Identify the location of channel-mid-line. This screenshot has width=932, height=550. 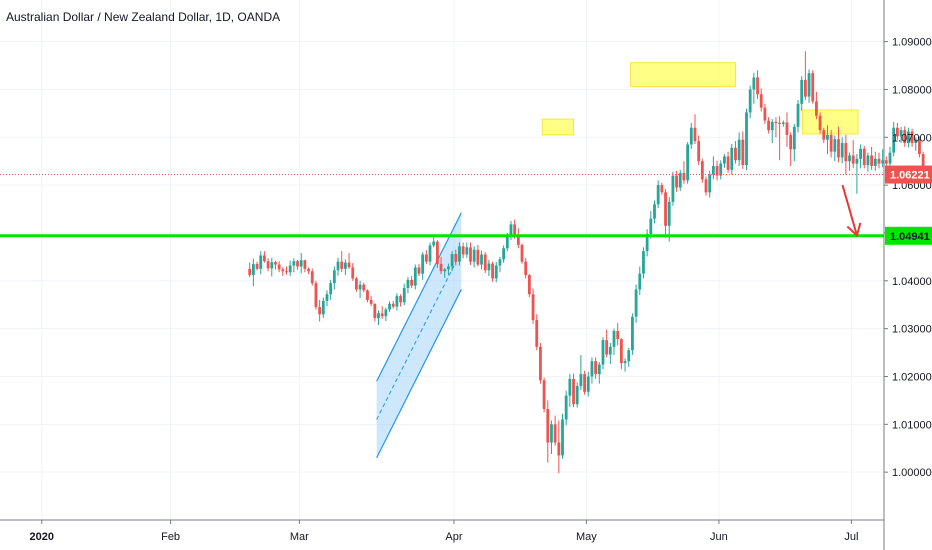
(419, 335).